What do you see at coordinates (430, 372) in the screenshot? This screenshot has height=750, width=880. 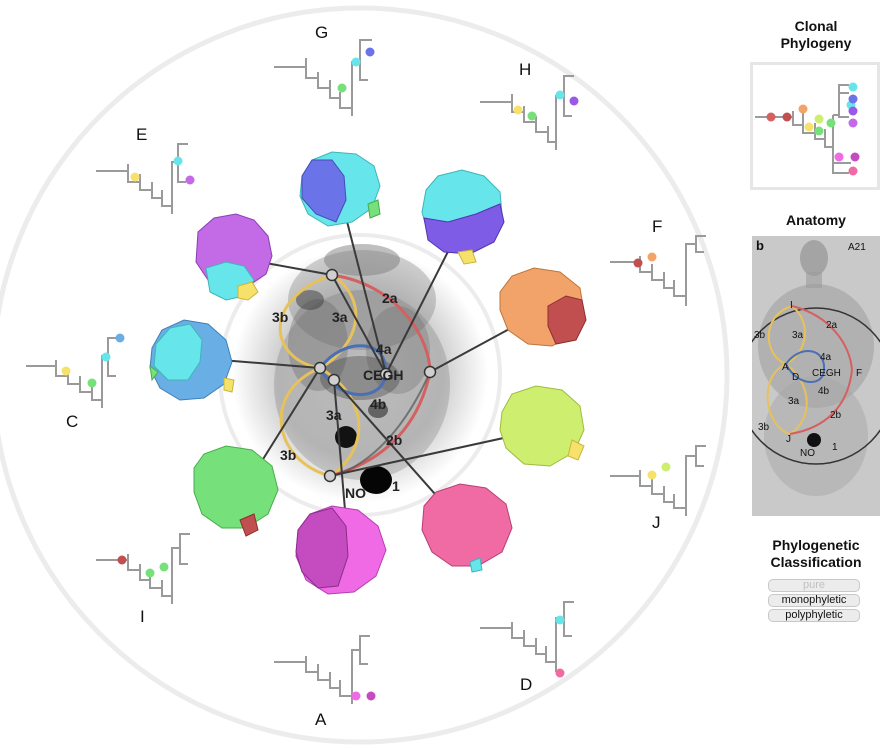 I see `node-F` at bounding box center [430, 372].